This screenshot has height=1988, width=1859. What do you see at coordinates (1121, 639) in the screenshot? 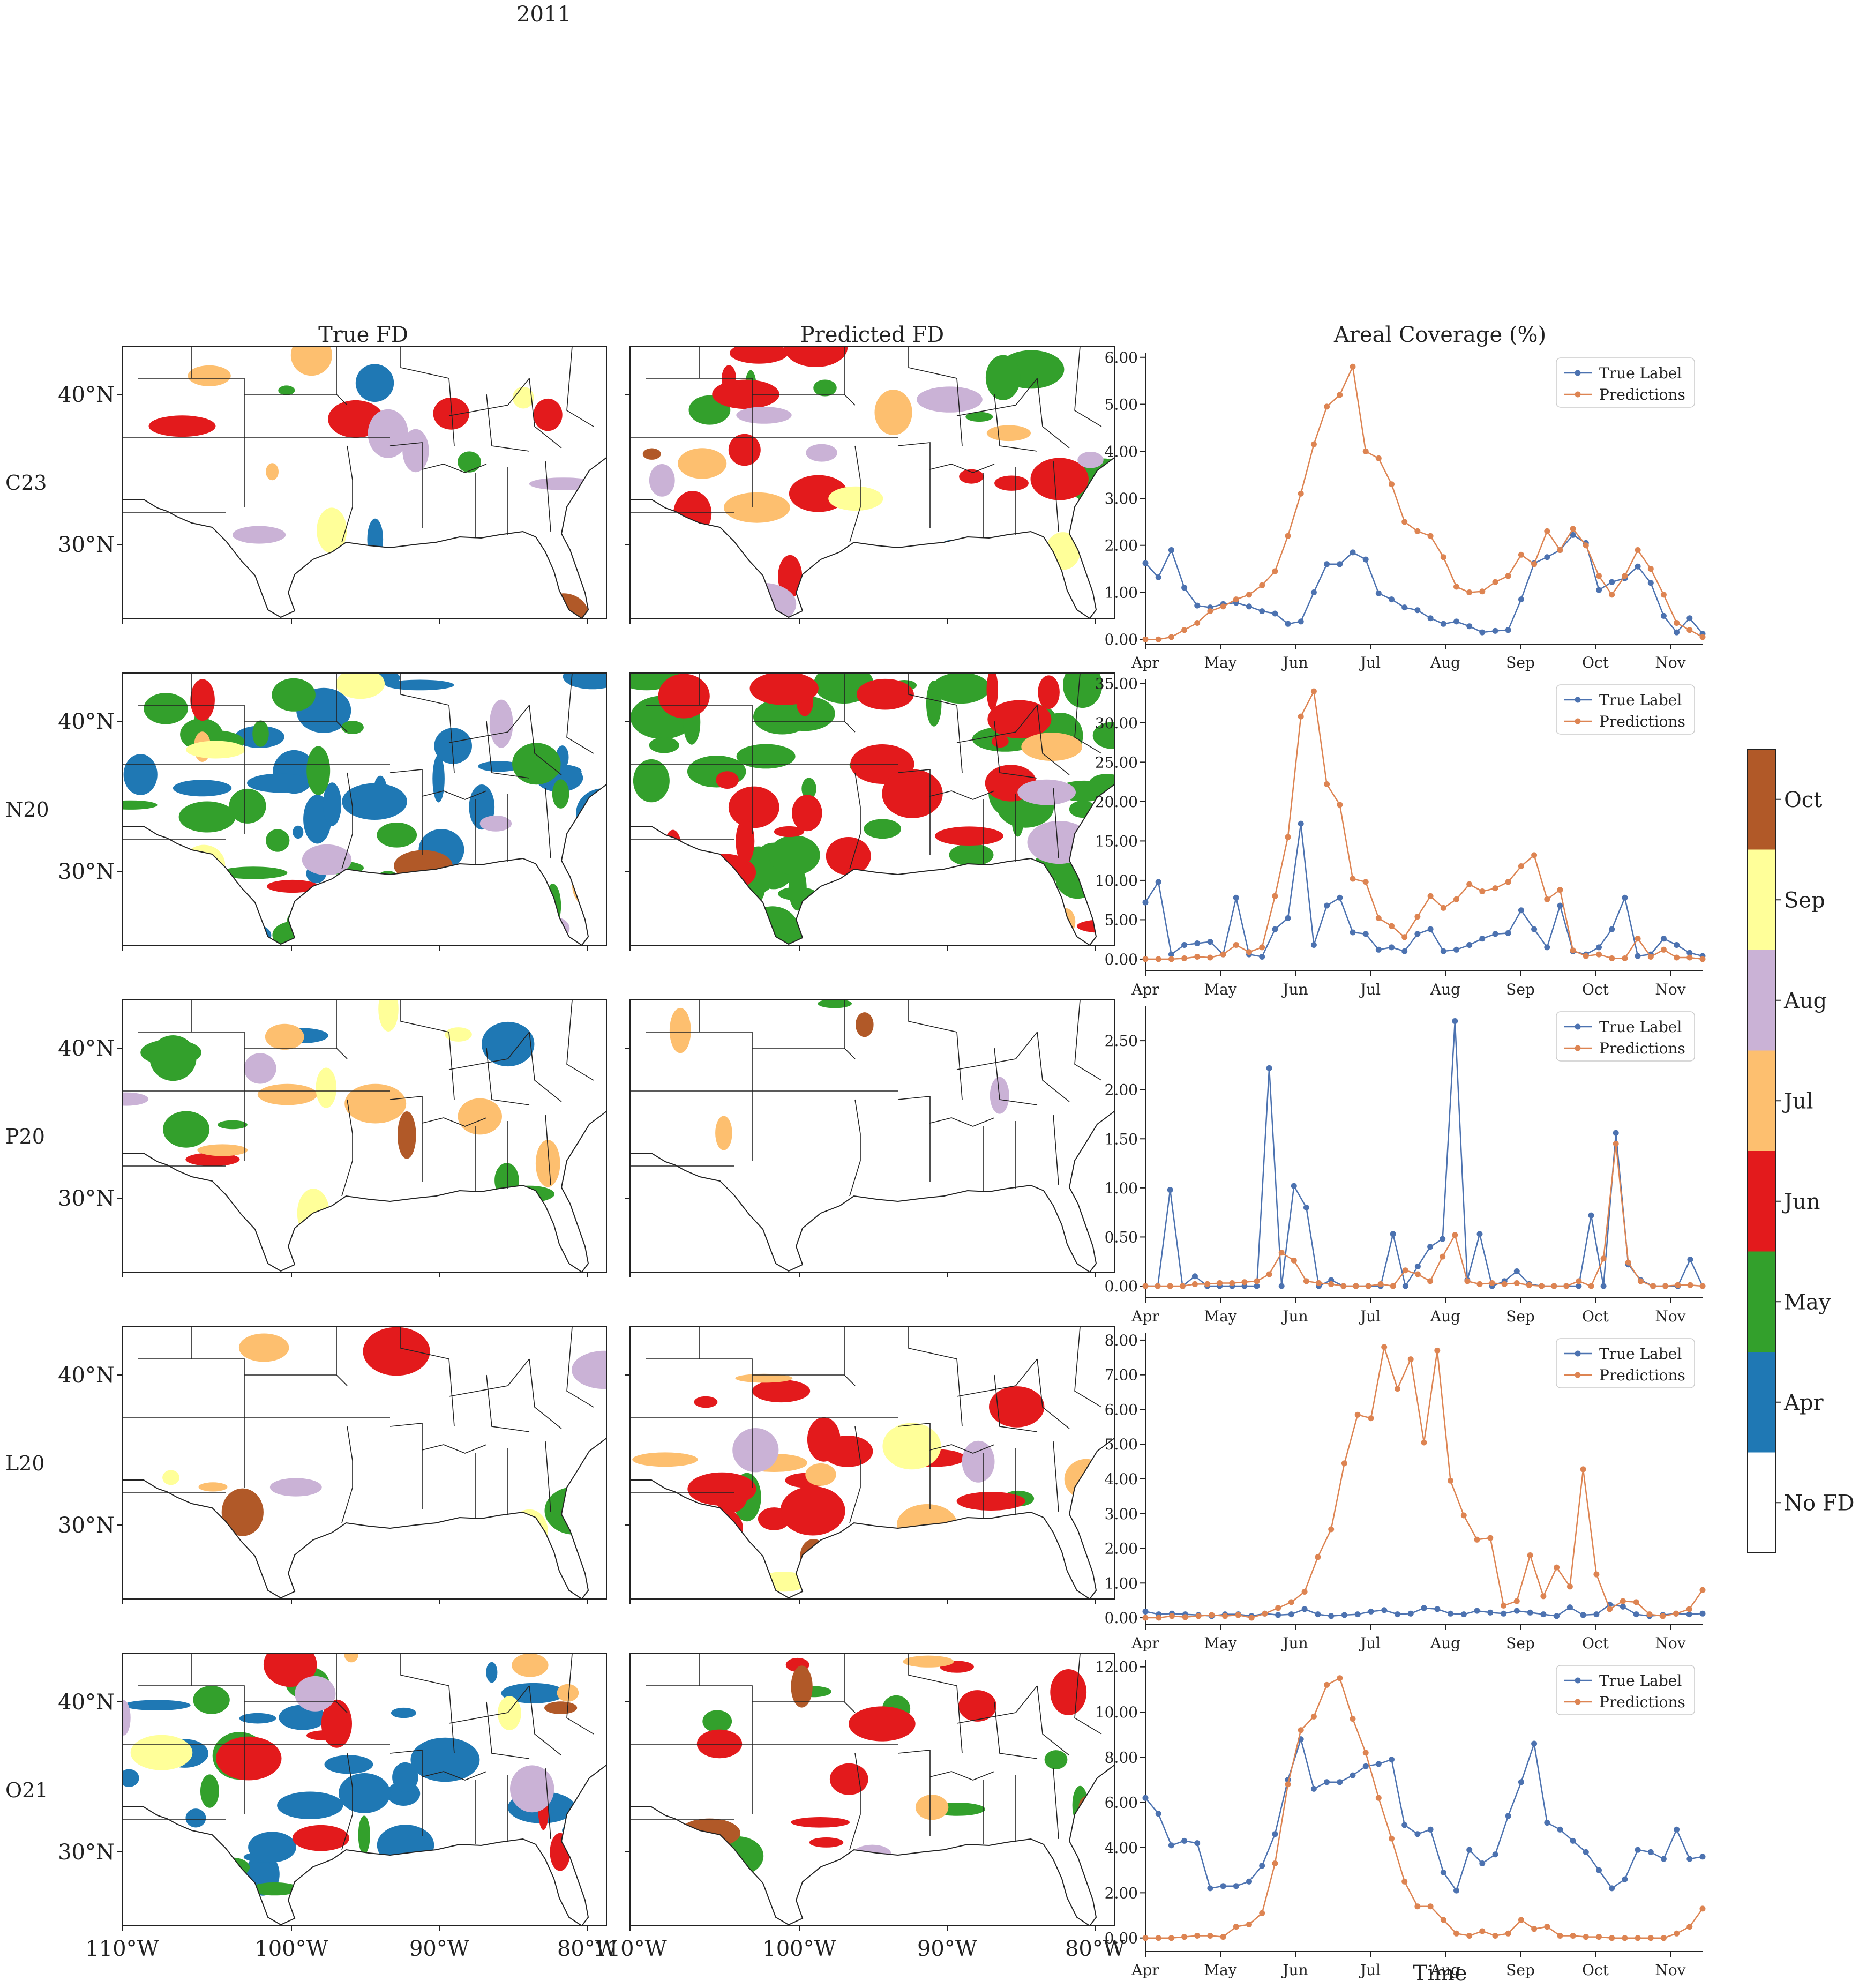
I see `y-tick-label: 0.00` at bounding box center [1121, 639].